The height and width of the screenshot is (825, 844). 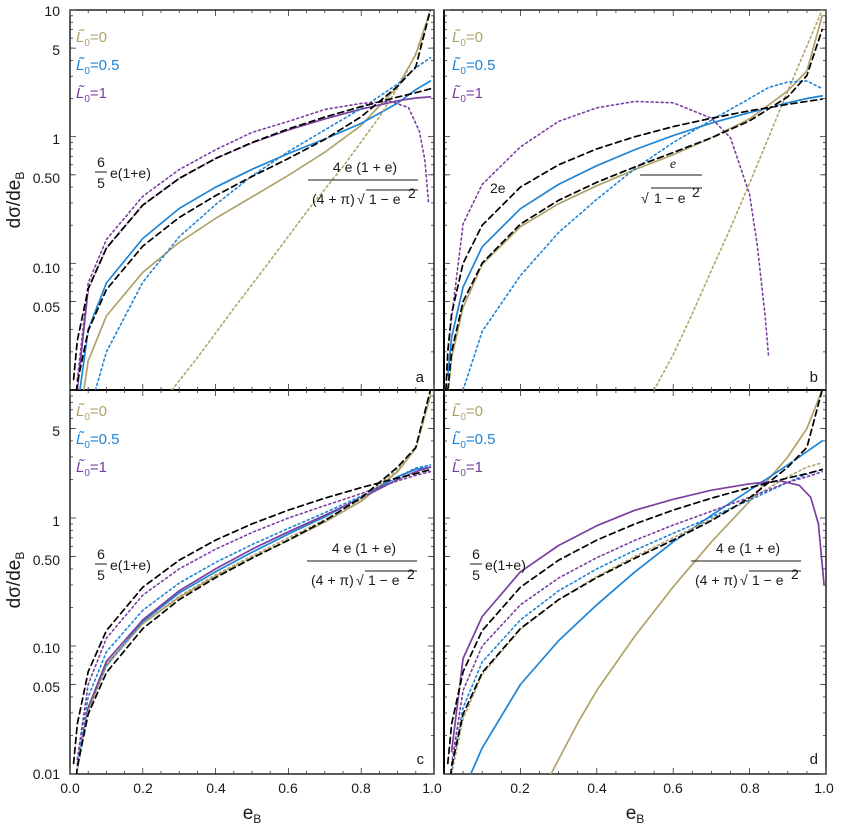 I want to click on legend-panel-c: L̃0=0 L̃0=0.5 L̃0=1, so click(x=98, y=441).